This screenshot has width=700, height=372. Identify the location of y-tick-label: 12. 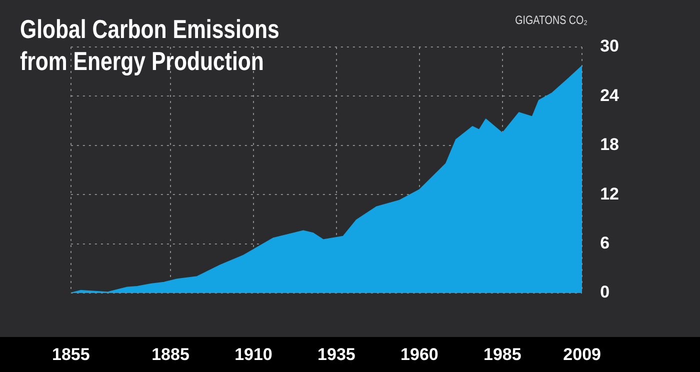
(610, 194).